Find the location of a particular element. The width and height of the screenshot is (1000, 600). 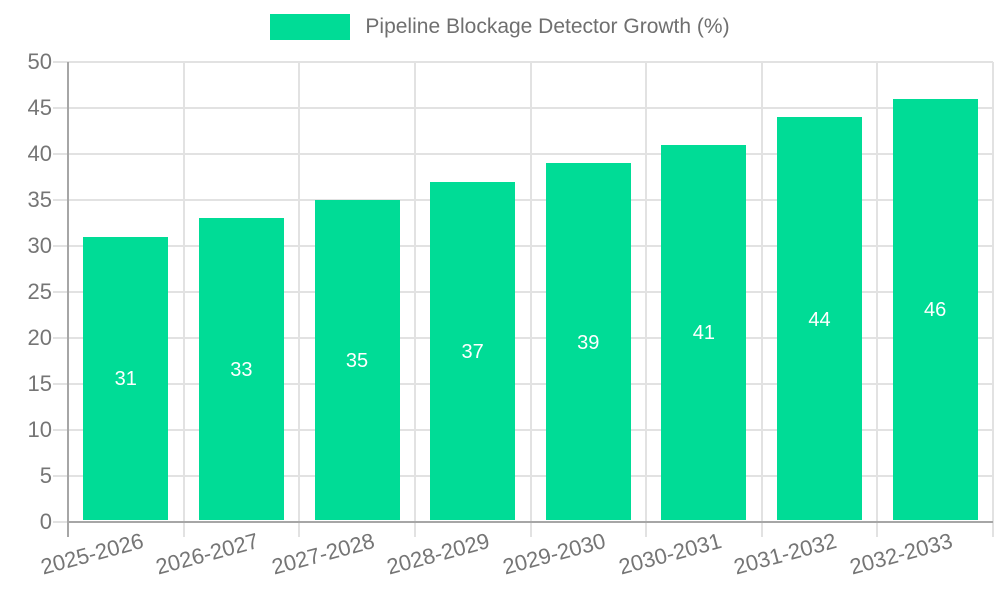

y-axis-line is located at coordinates (68, 299).